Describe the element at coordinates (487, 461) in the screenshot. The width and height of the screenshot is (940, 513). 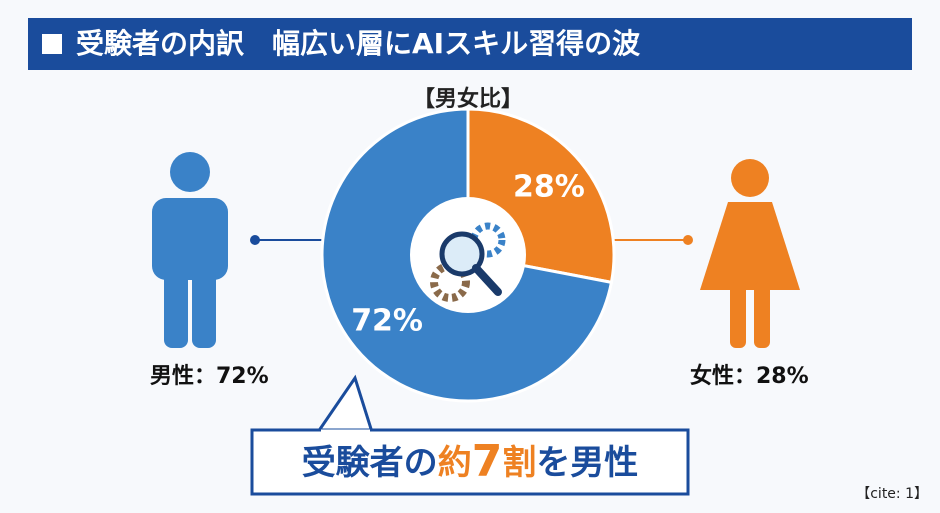
I see `callout-part: 7` at that location.